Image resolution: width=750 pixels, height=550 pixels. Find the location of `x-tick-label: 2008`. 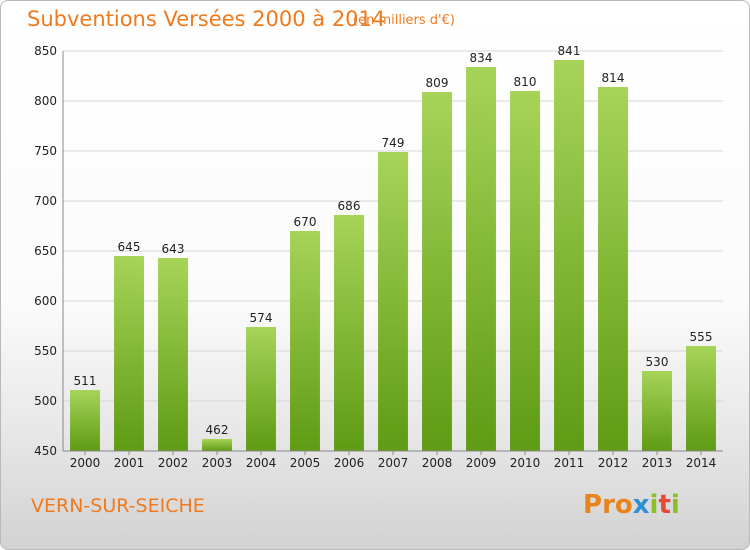

x-tick-label: 2008 is located at coordinates (437, 463).